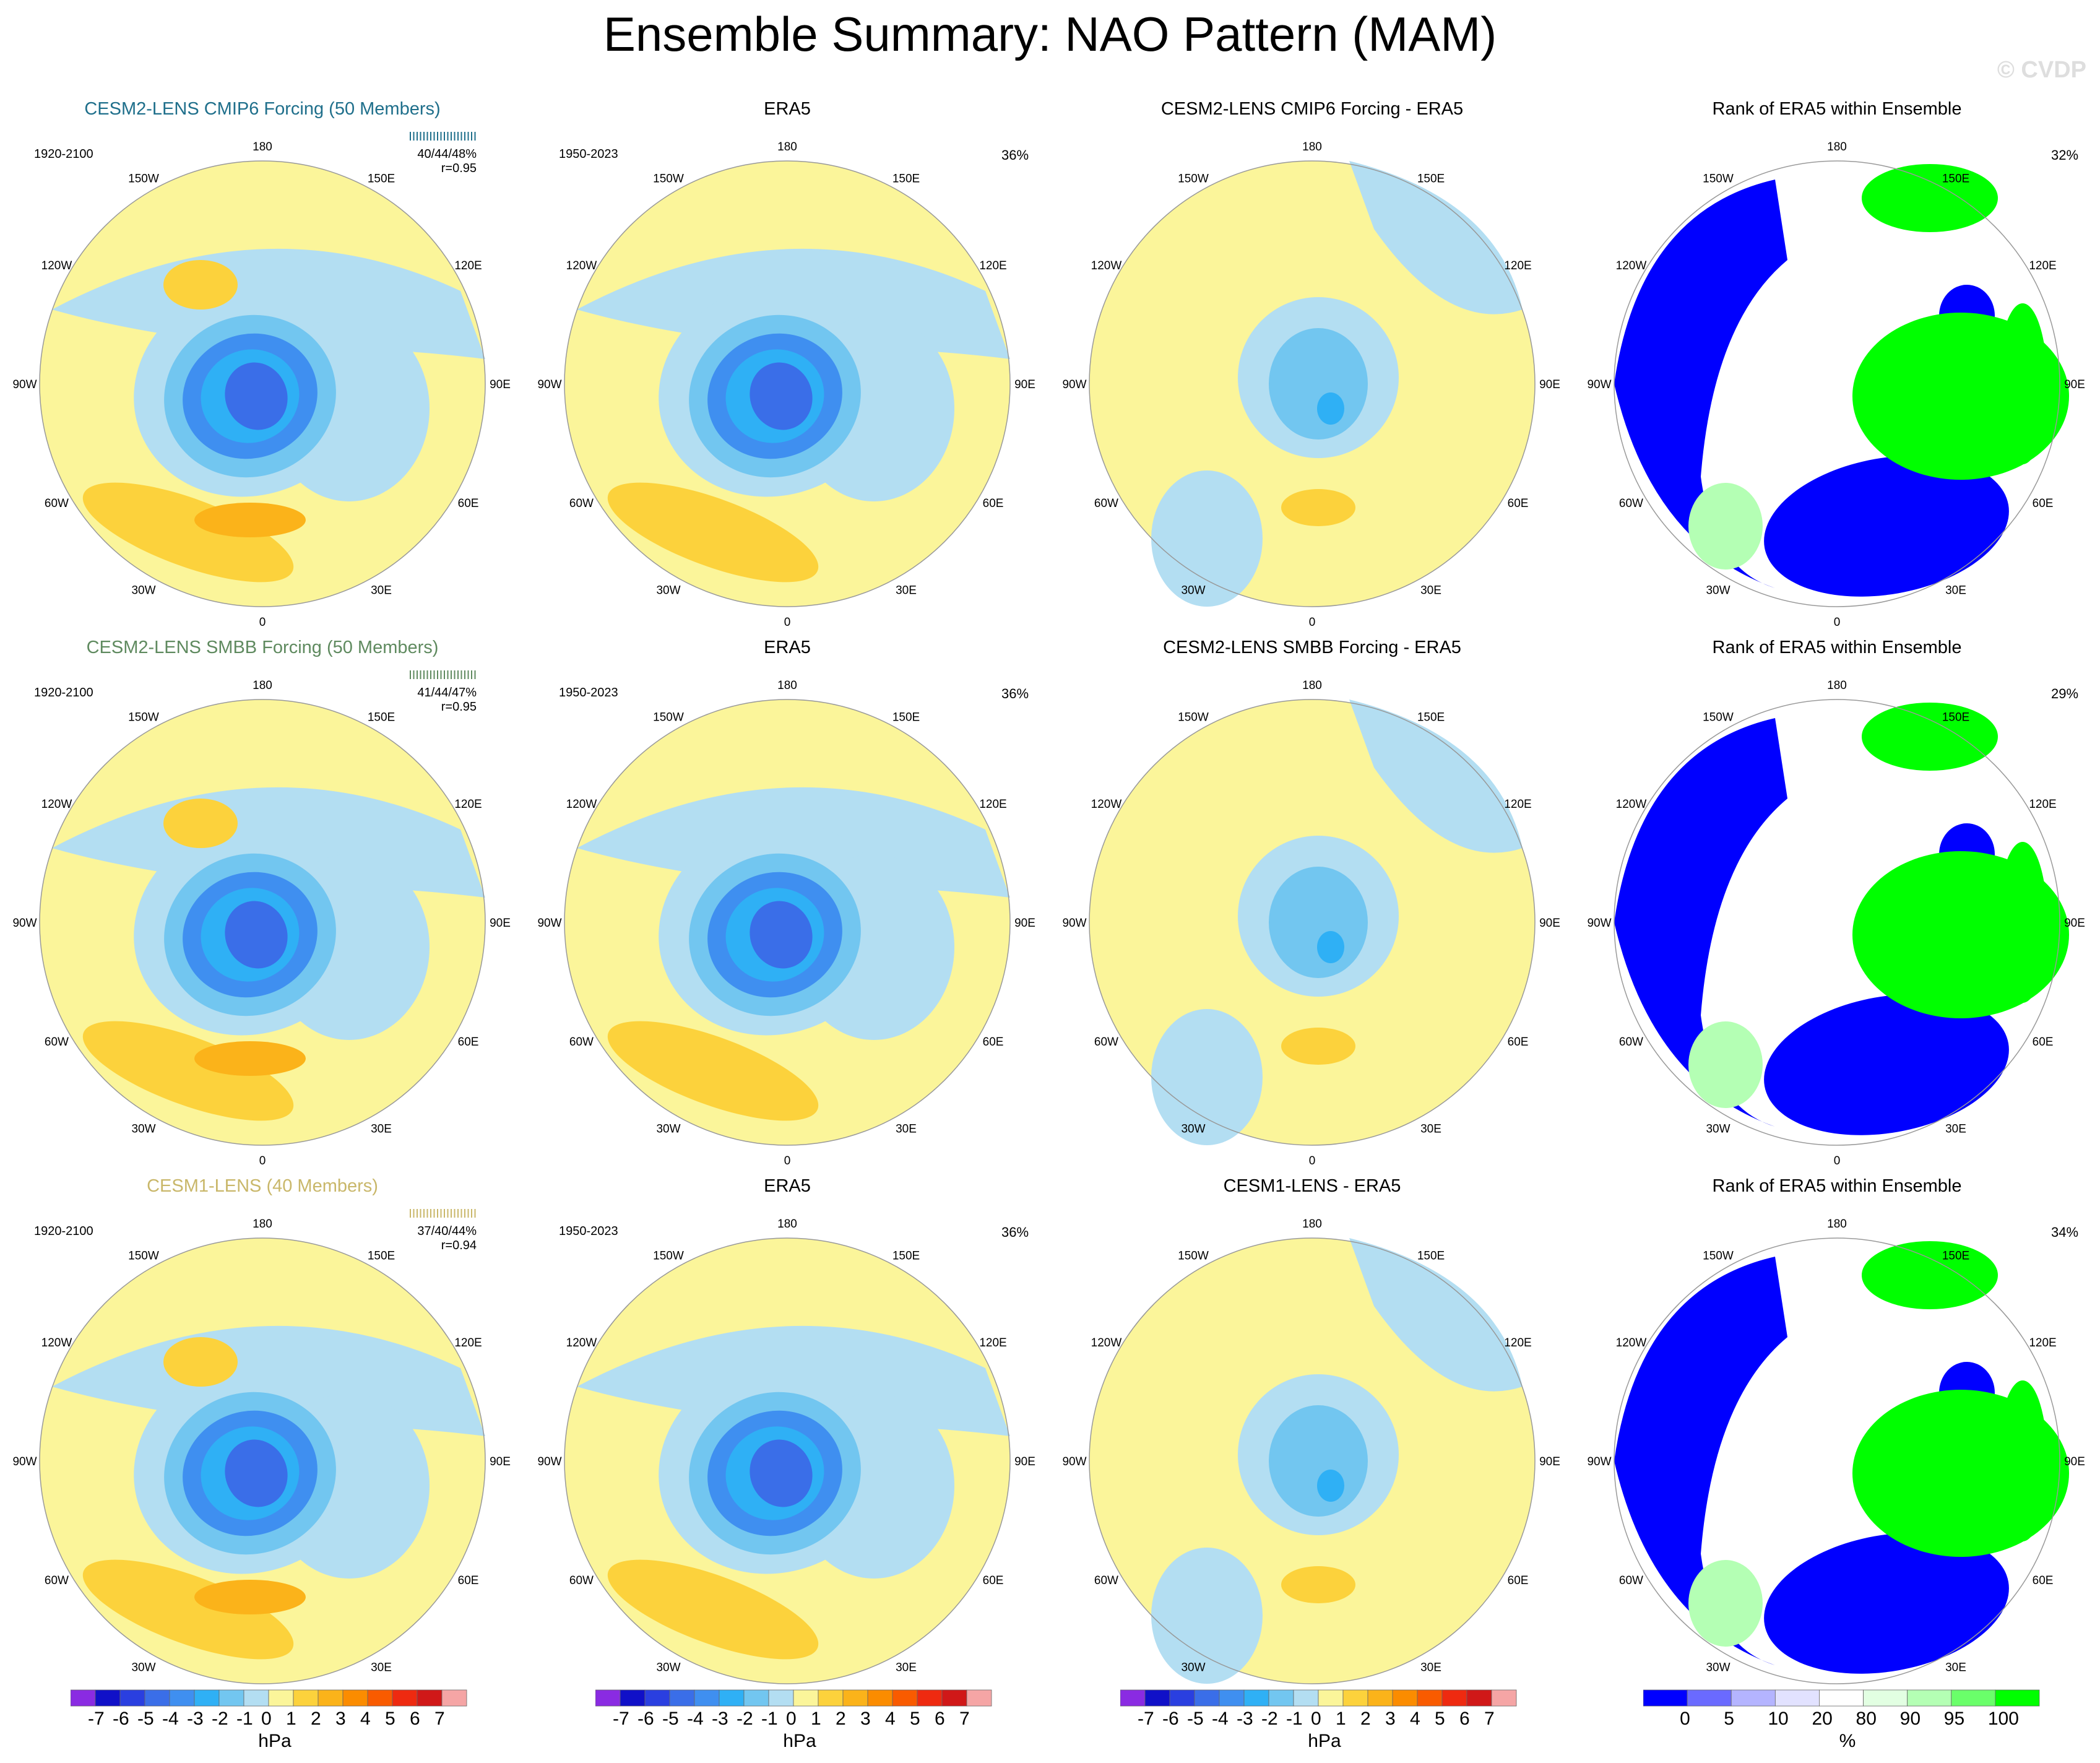 The width and height of the screenshot is (2100, 1763). Describe the element at coordinates (1341, 1719) in the screenshot. I see `colorbar-tick: 1` at that location.